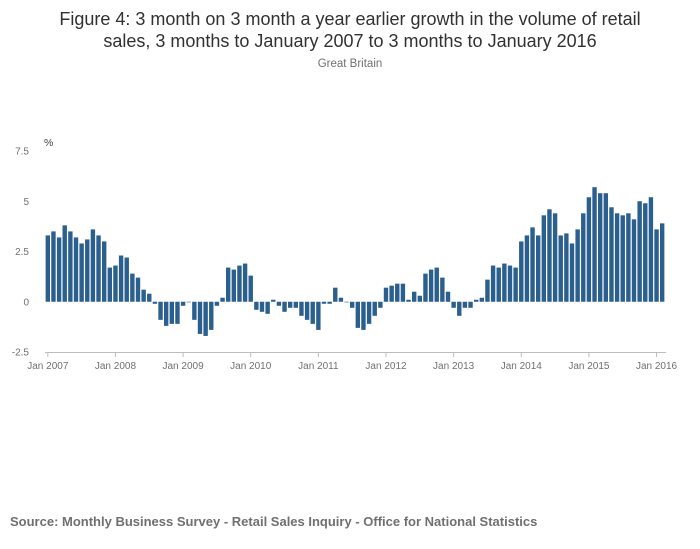 The height and width of the screenshot is (549, 700). Describe the element at coordinates (26, 302) in the screenshot. I see `y-tick-label: 0` at that location.